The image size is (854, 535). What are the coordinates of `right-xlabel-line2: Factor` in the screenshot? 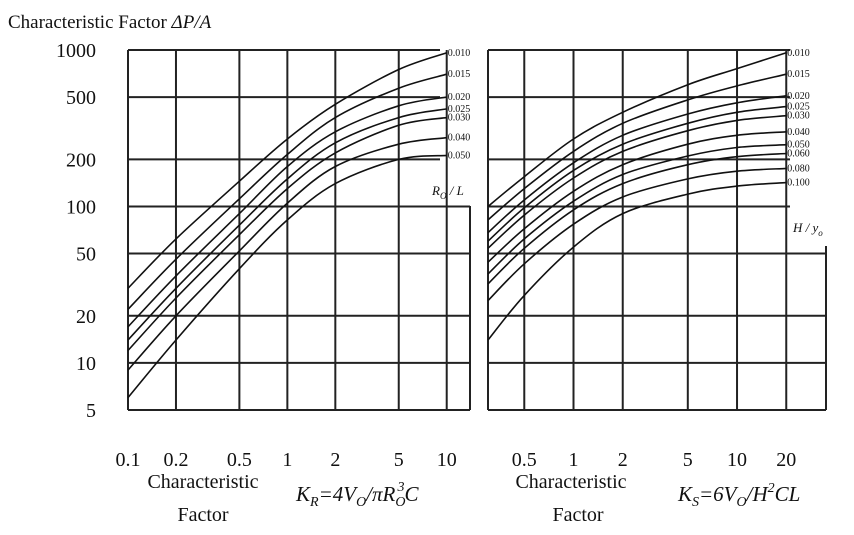 It's located at (577, 515).